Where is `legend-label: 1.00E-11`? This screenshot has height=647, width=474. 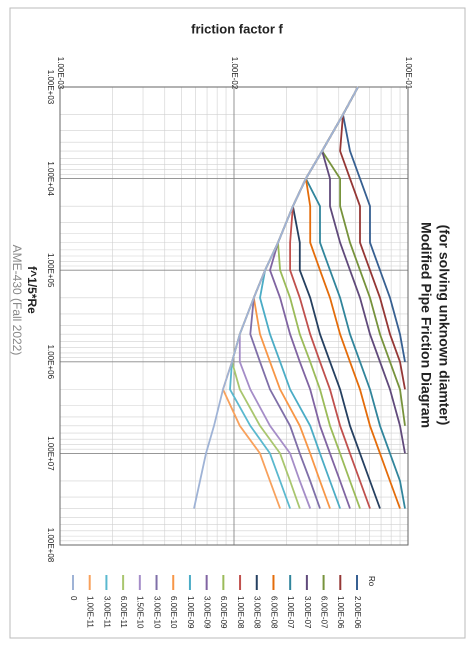
legend-label: 1.00E-11 is located at coordinates (90, 612).